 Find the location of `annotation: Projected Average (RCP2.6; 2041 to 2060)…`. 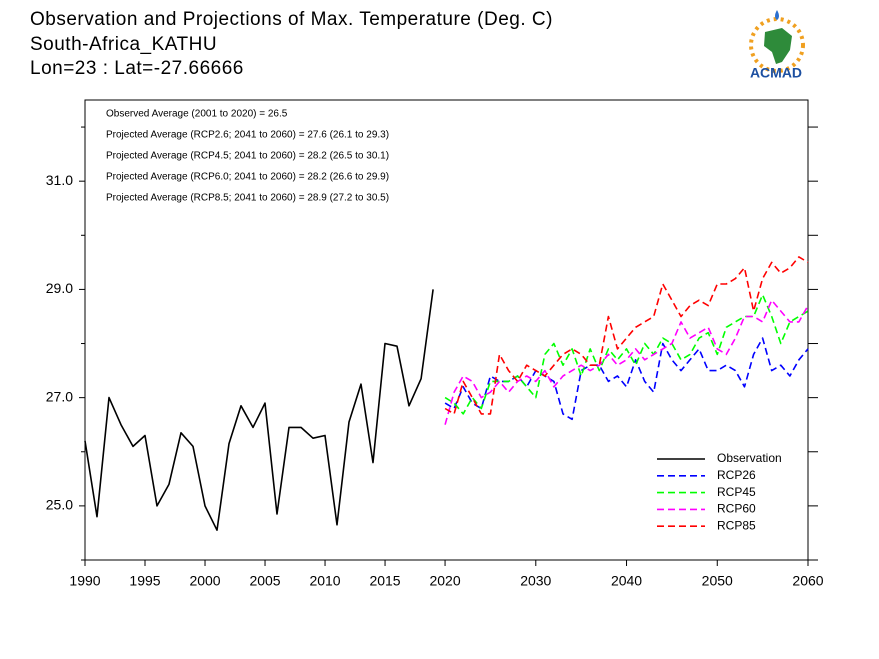

annotation: Projected Average (RCP2.6; 2041 to 2060)… is located at coordinates (247, 135).